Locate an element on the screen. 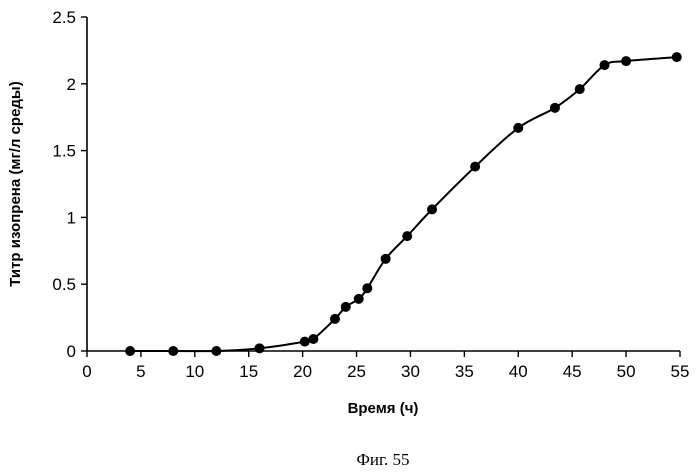 The image size is (699, 472). figure-caption: Фиг. 55 is located at coordinates (382, 459).